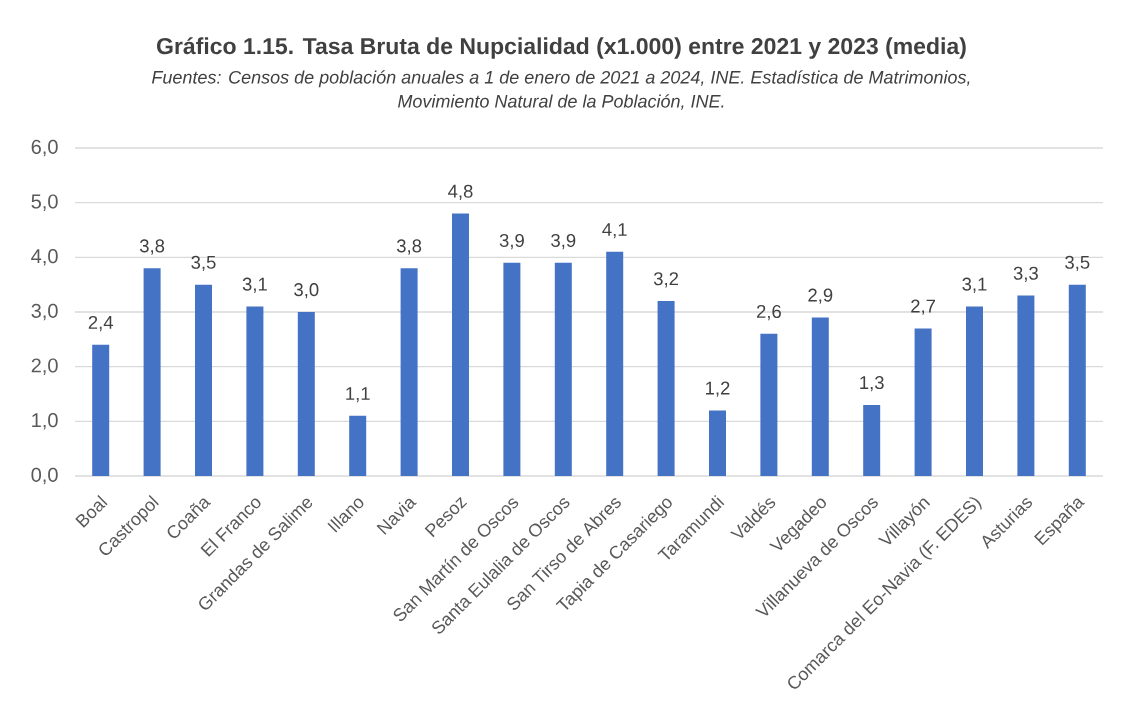 The height and width of the screenshot is (713, 1123). I want to click on y-tick-label: 6,0, so click(44, 148).